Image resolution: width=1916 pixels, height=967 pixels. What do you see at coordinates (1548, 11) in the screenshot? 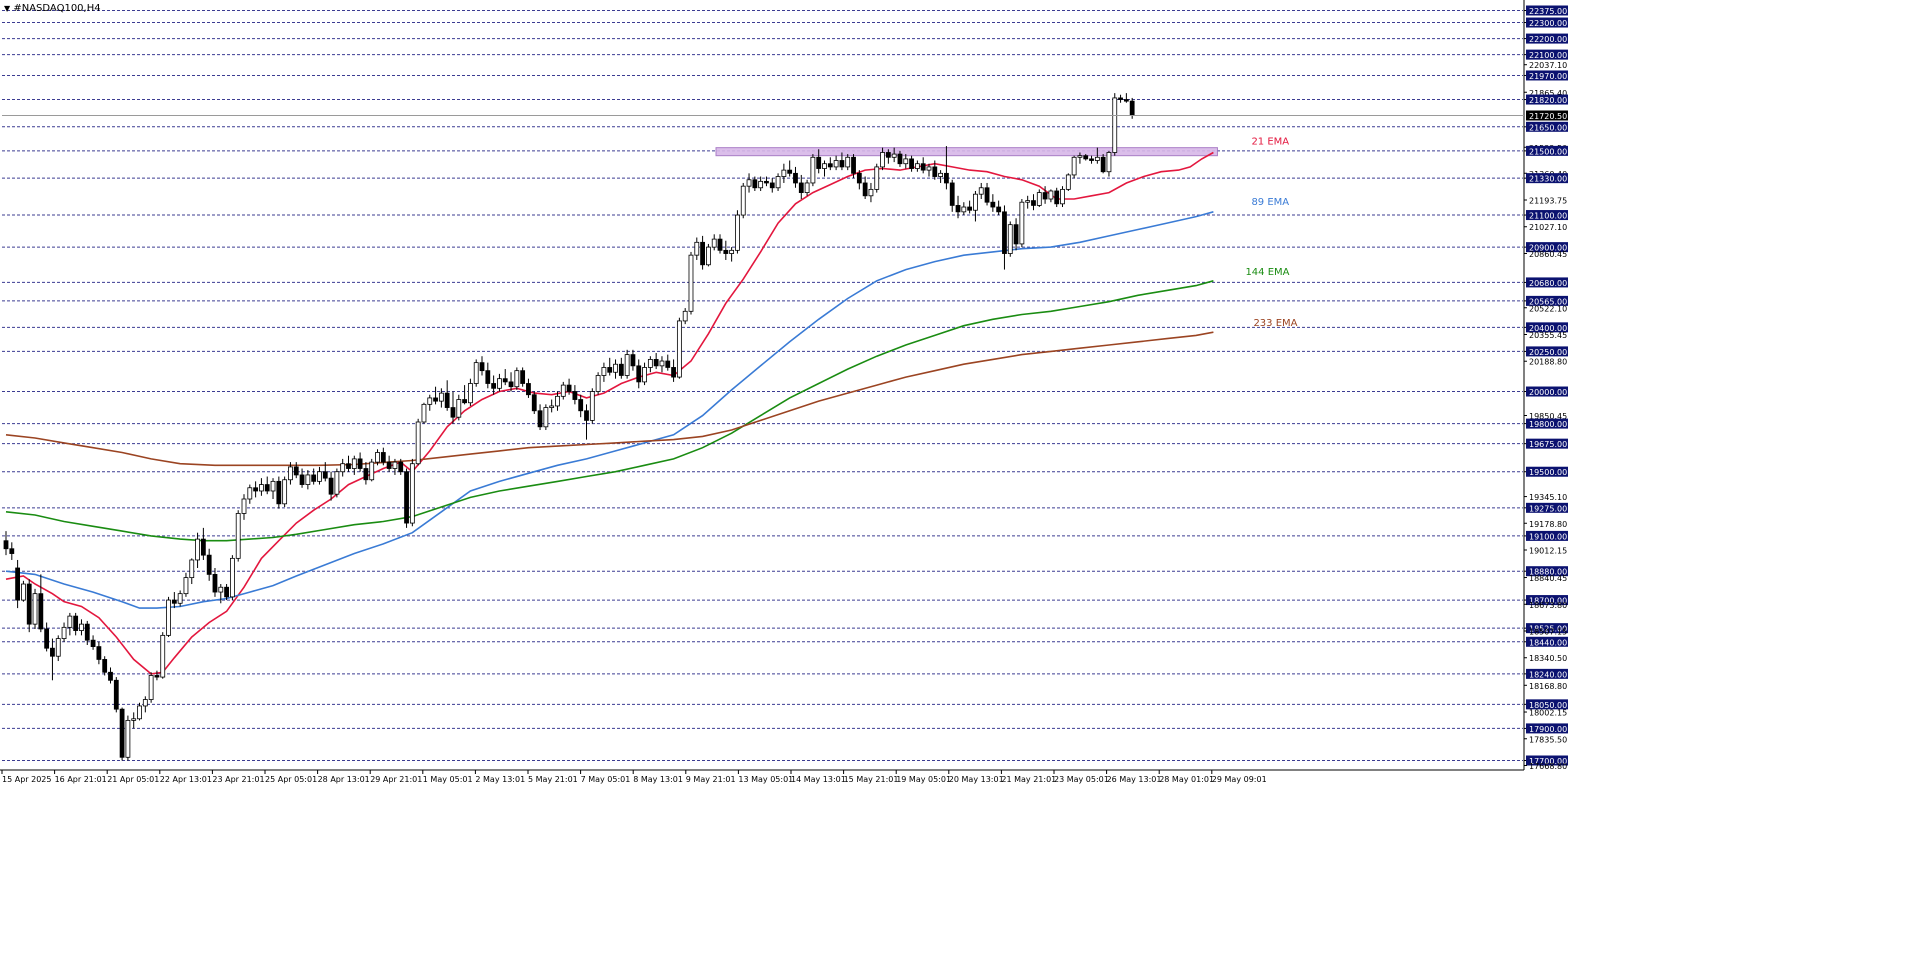
I see `price-level-label: 22375.00` at bounding box center [1548, 11].